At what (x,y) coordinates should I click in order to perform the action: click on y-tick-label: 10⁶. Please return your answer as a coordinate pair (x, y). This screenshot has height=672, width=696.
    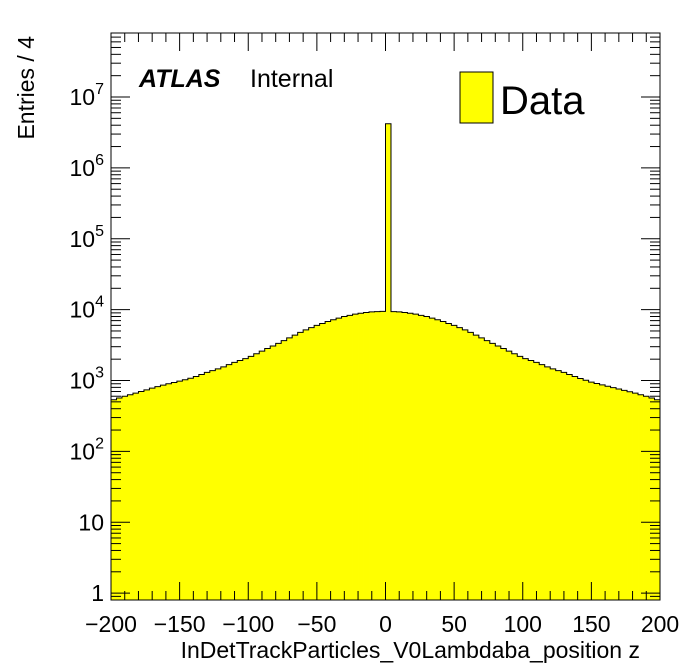
    Looking at the image, I should click on (87, 166).